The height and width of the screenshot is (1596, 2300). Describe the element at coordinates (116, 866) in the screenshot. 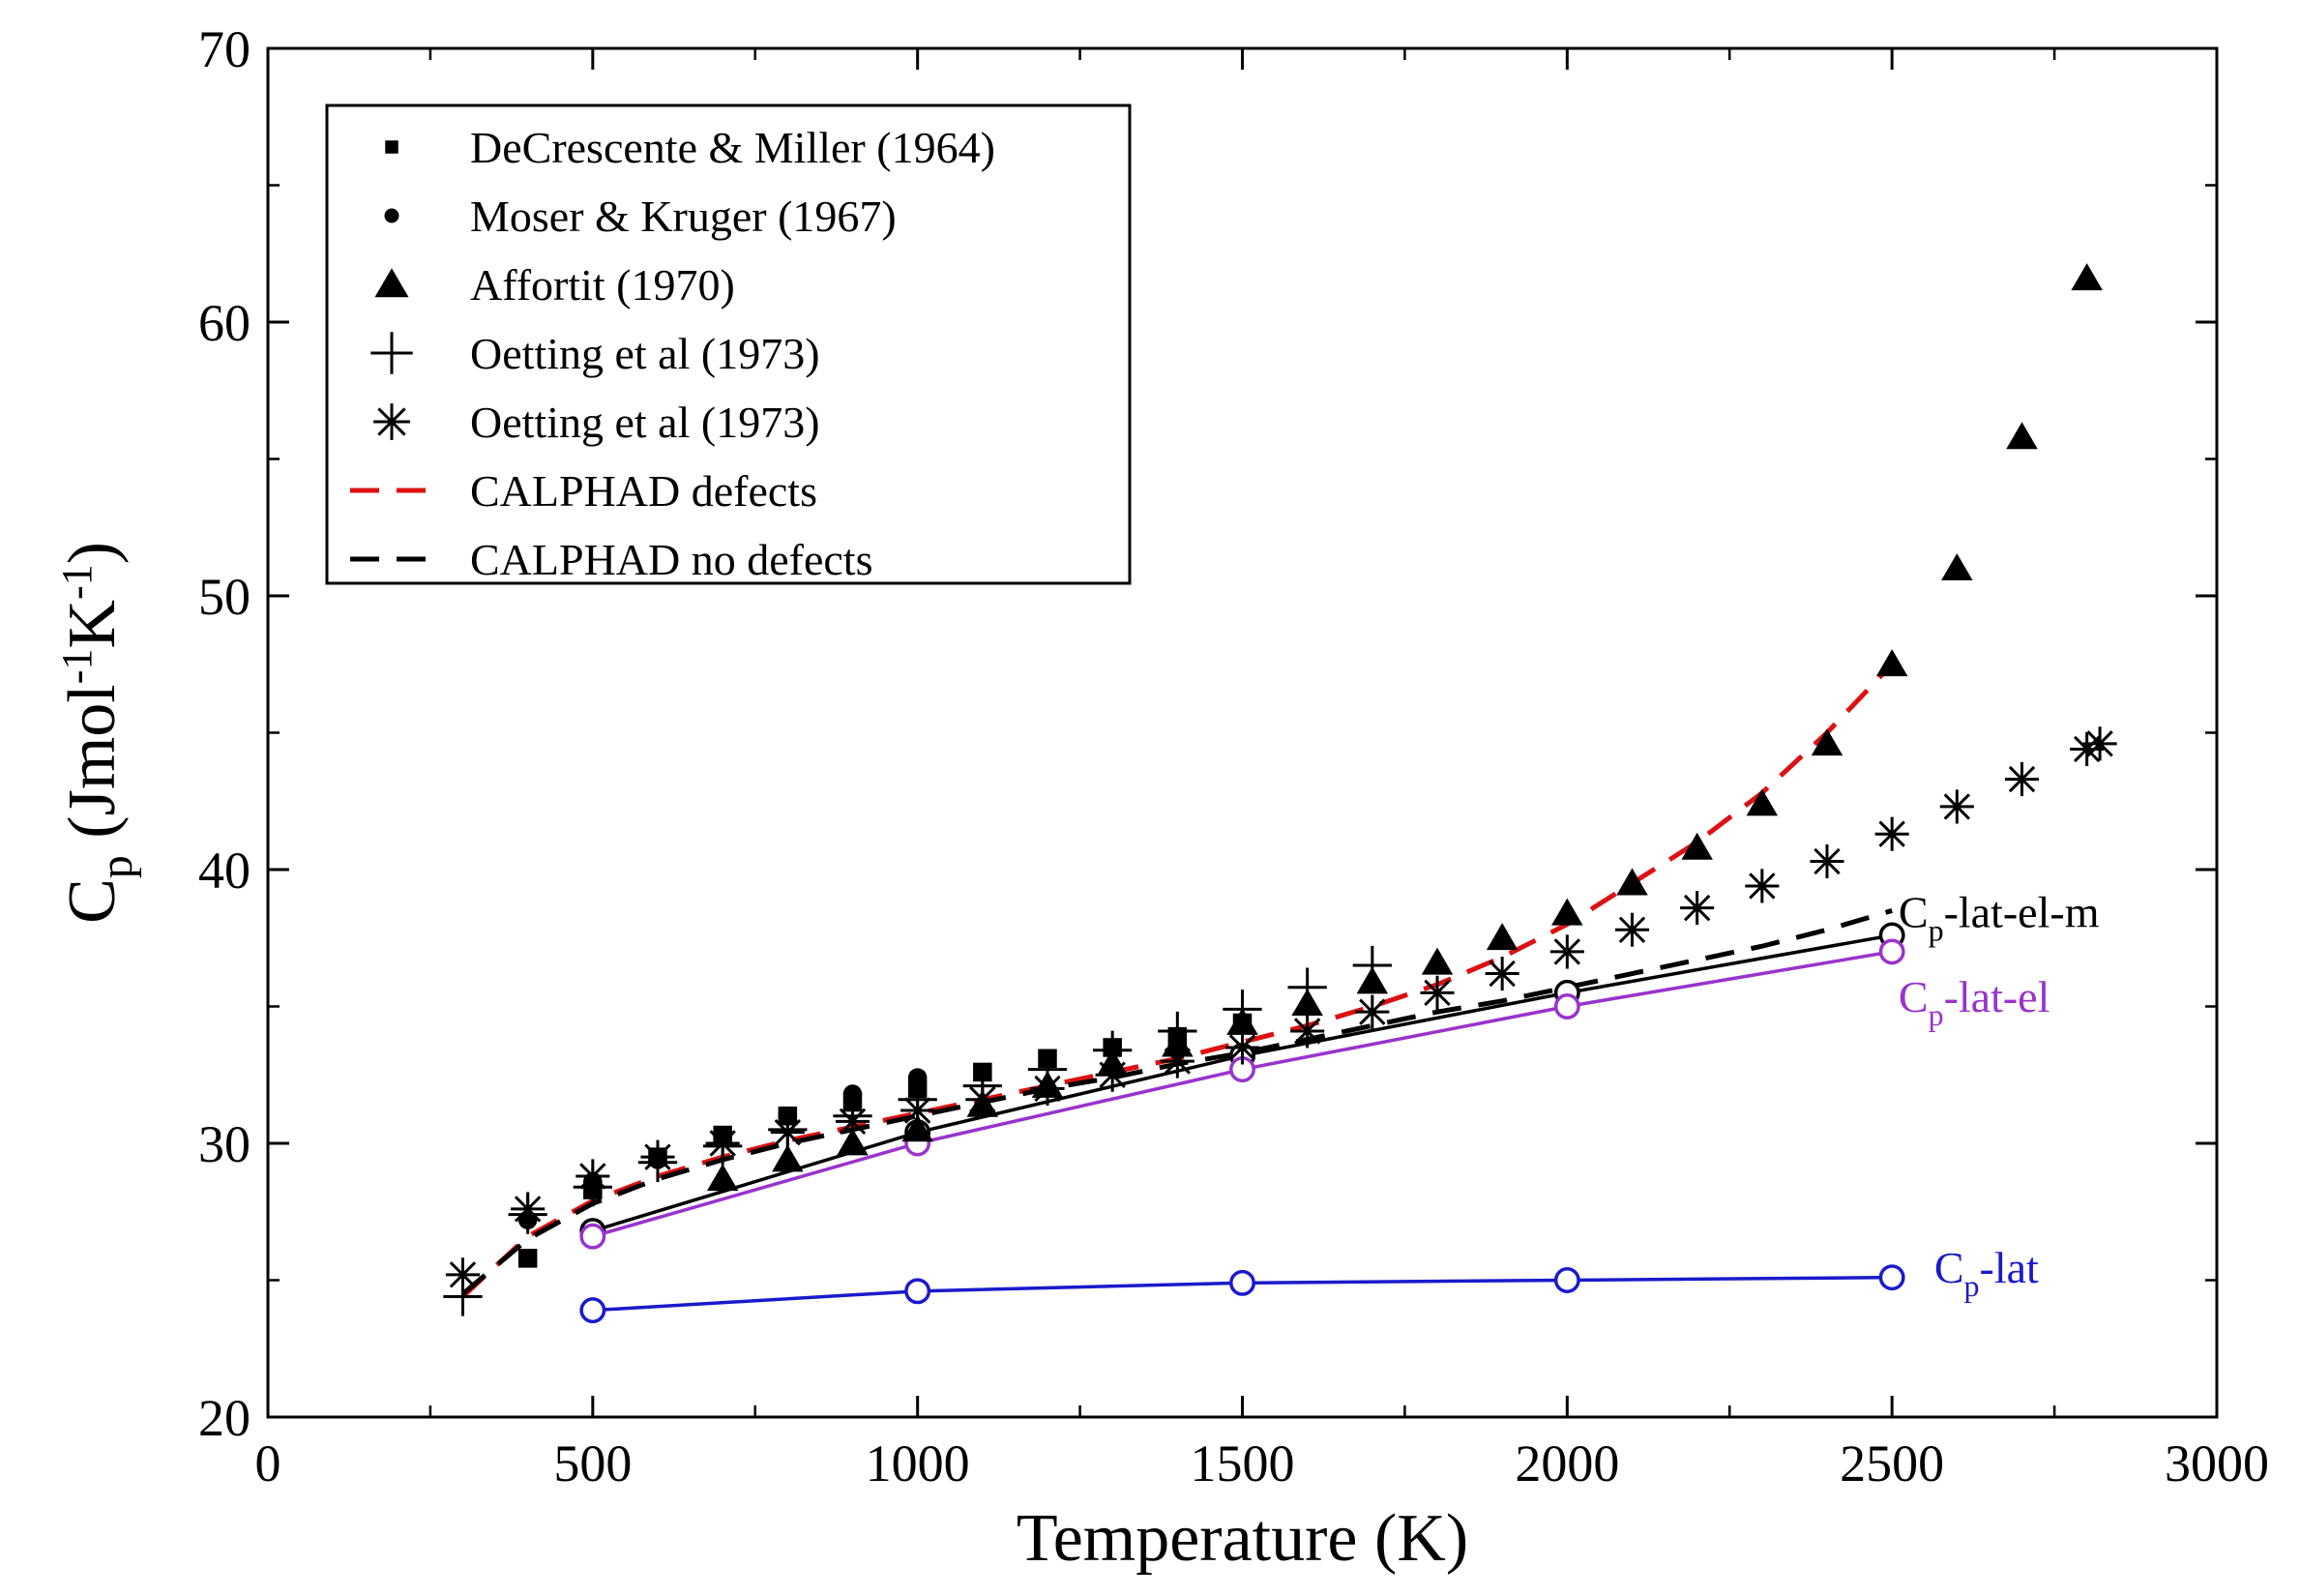

I see `y-title-sub: p` at that location.